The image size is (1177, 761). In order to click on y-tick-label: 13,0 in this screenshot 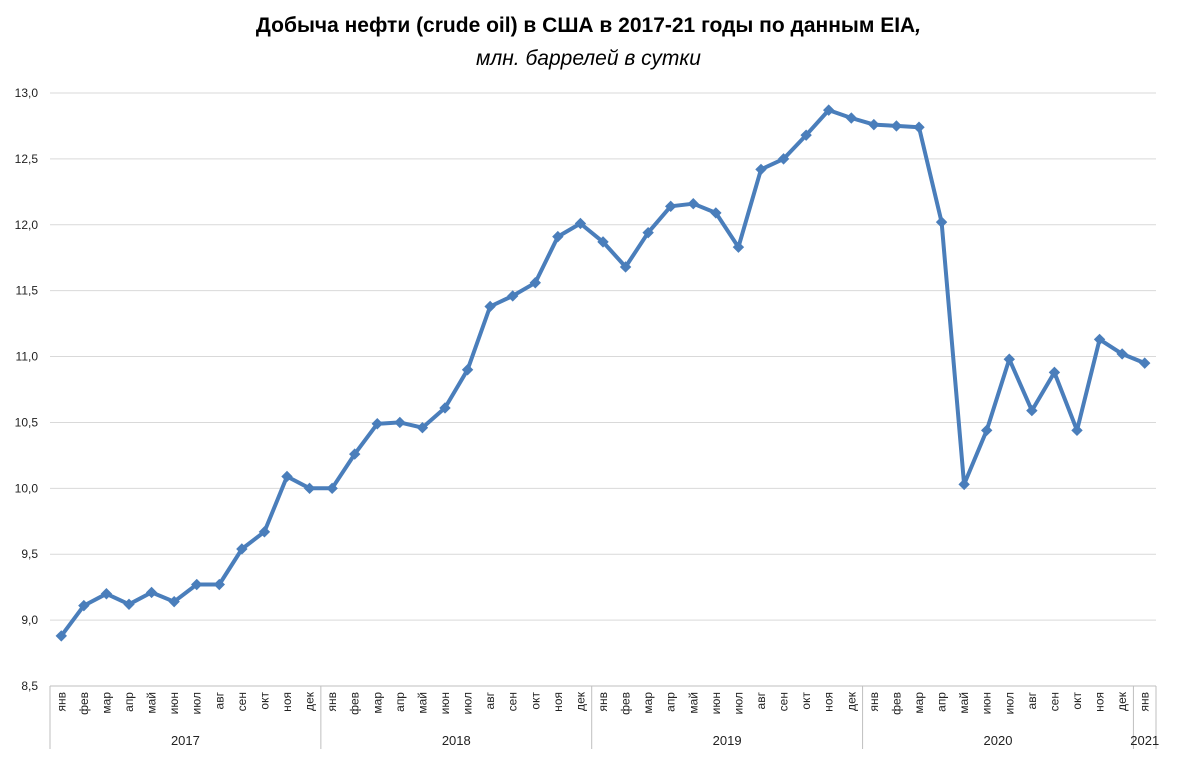, I will do `click(27, 93)`.